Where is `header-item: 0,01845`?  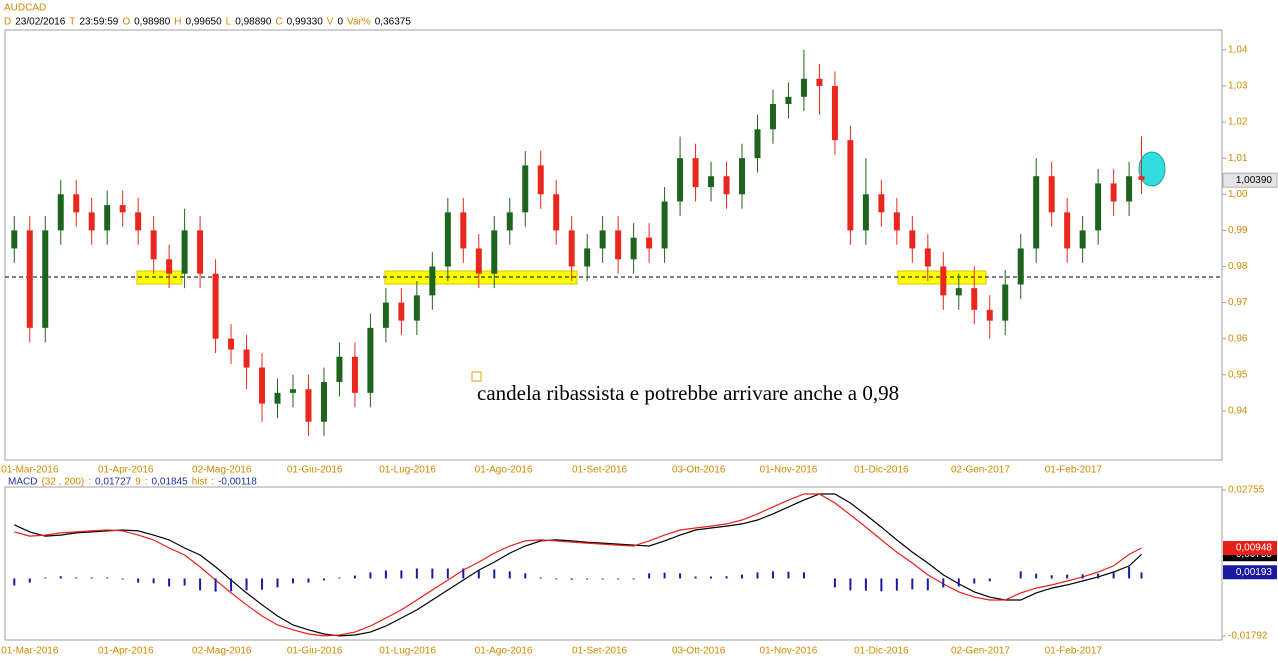 header-item: 0,01845 is located at coordinates (170, 482).